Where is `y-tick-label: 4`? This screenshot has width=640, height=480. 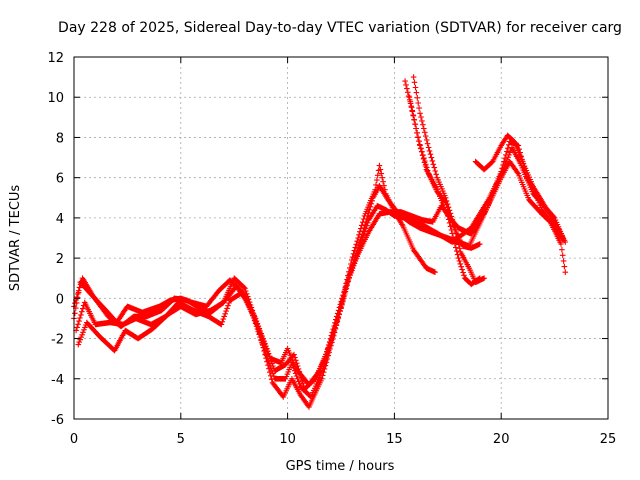
y-tick-label: 4 is located at coordinates (60, 219).